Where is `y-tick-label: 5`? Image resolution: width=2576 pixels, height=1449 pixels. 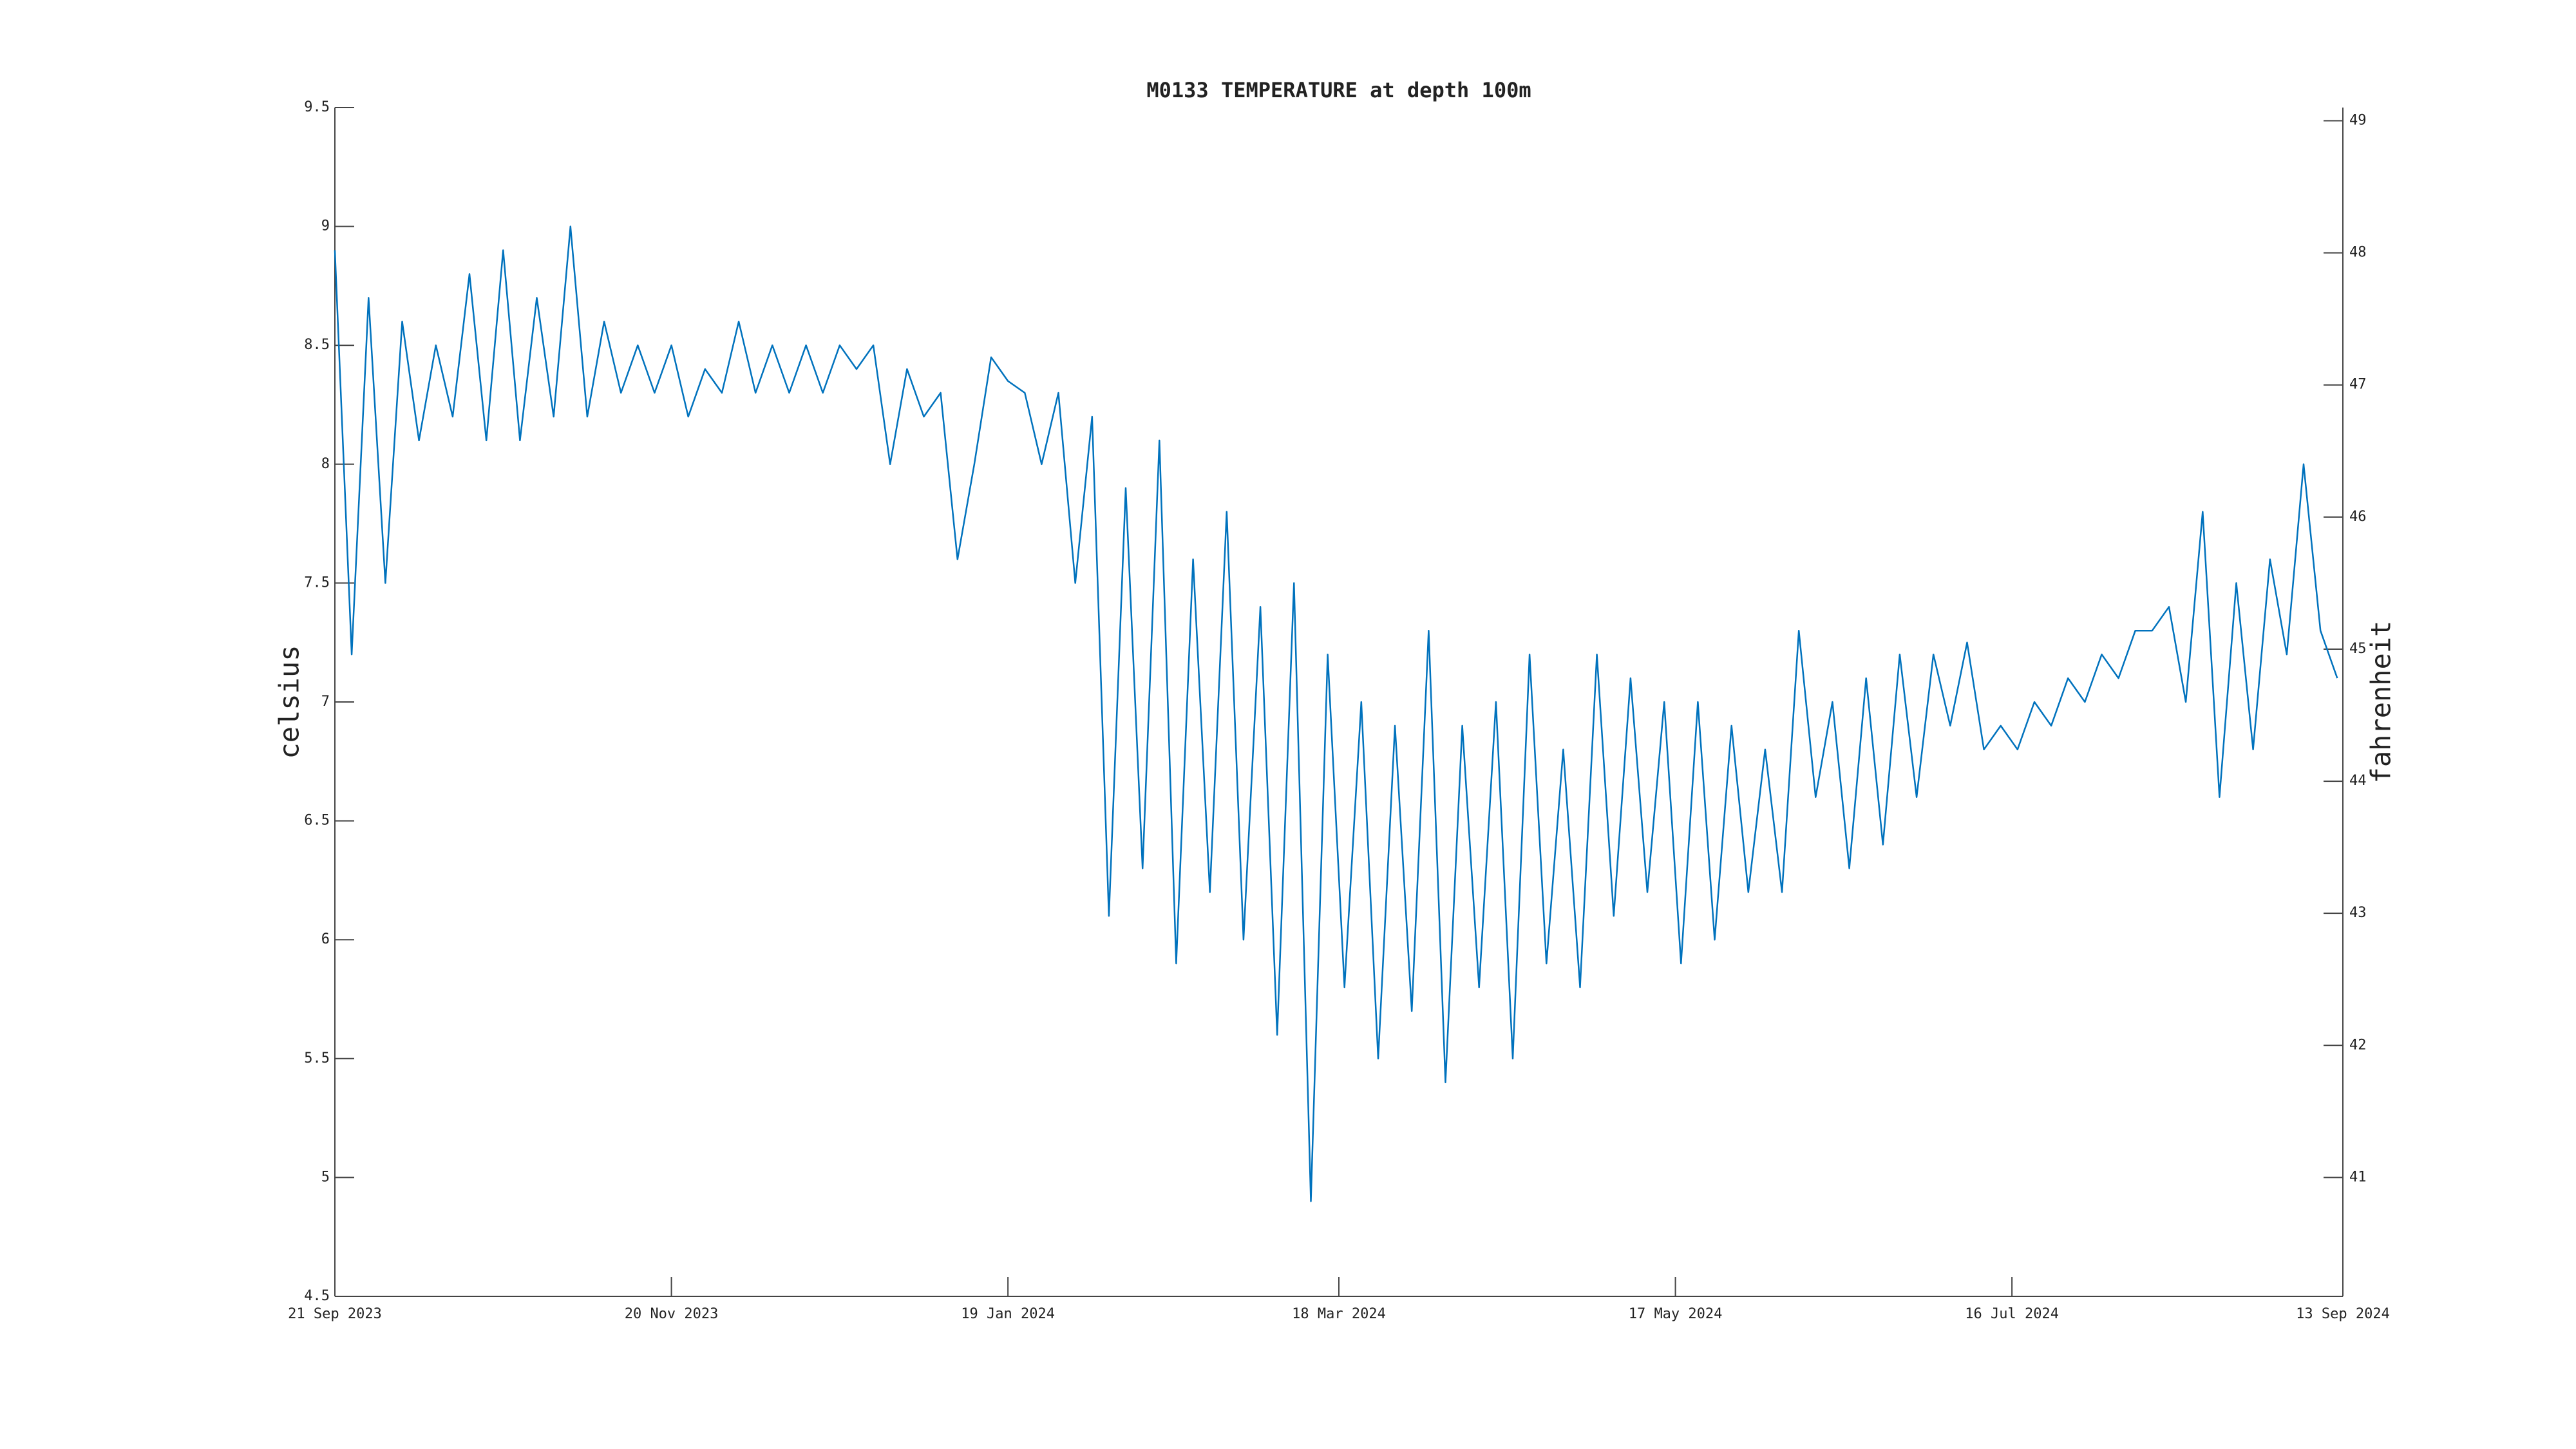 y-tick-label: 5 is located at coordinates (326, 1177).